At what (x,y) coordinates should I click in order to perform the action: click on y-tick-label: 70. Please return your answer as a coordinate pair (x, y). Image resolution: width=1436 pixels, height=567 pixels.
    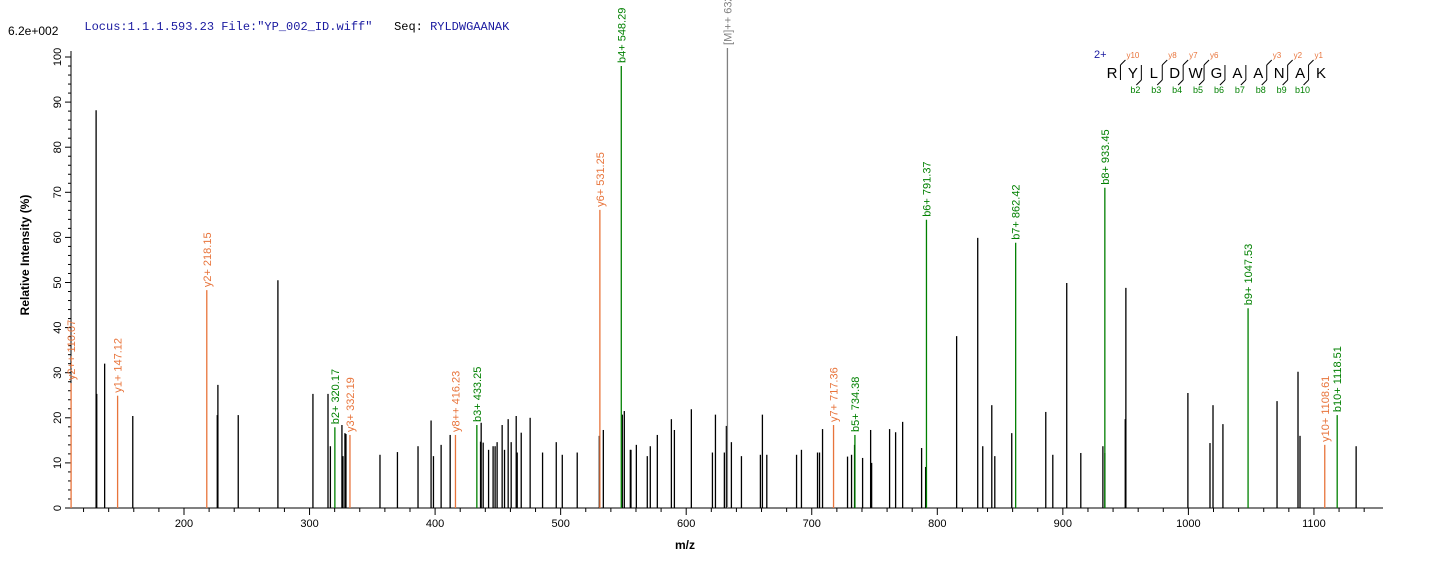
    Looking at the image, I should click on (58, 192).